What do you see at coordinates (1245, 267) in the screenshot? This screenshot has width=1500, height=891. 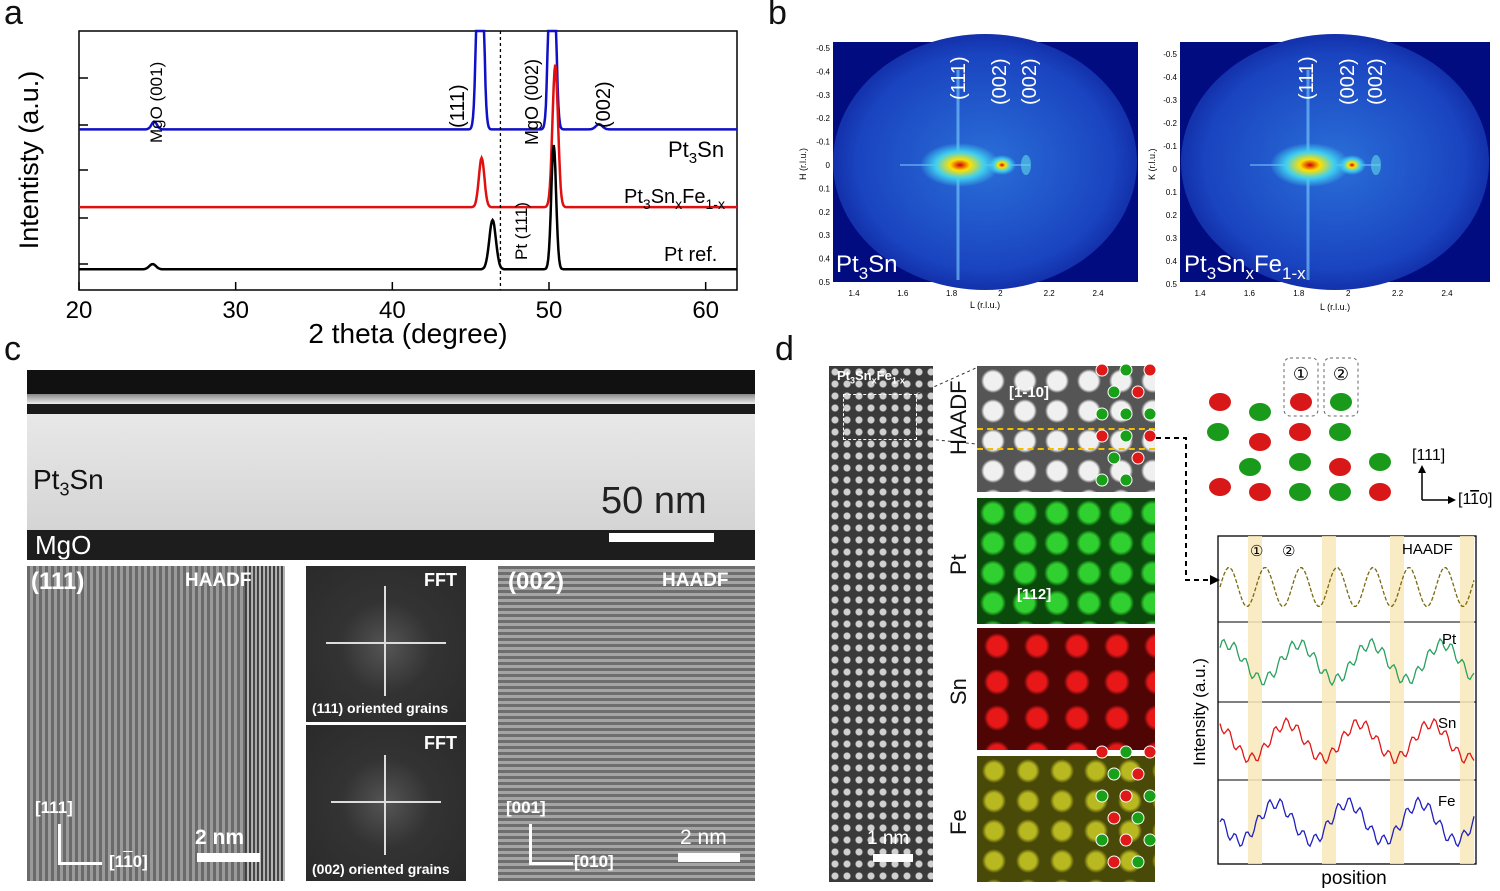 I see `rsm-sample-label-right: Pt3SnxFe1-x` at bounding box center [1245, 267].